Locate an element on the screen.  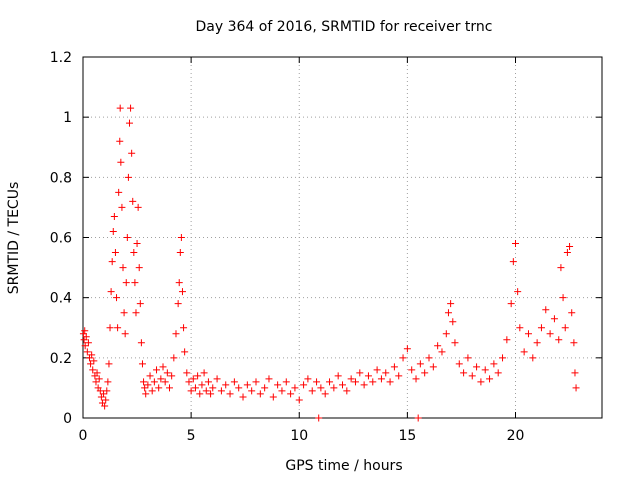
y-tick-label: 0.6 is located at coordinates (61, 239).